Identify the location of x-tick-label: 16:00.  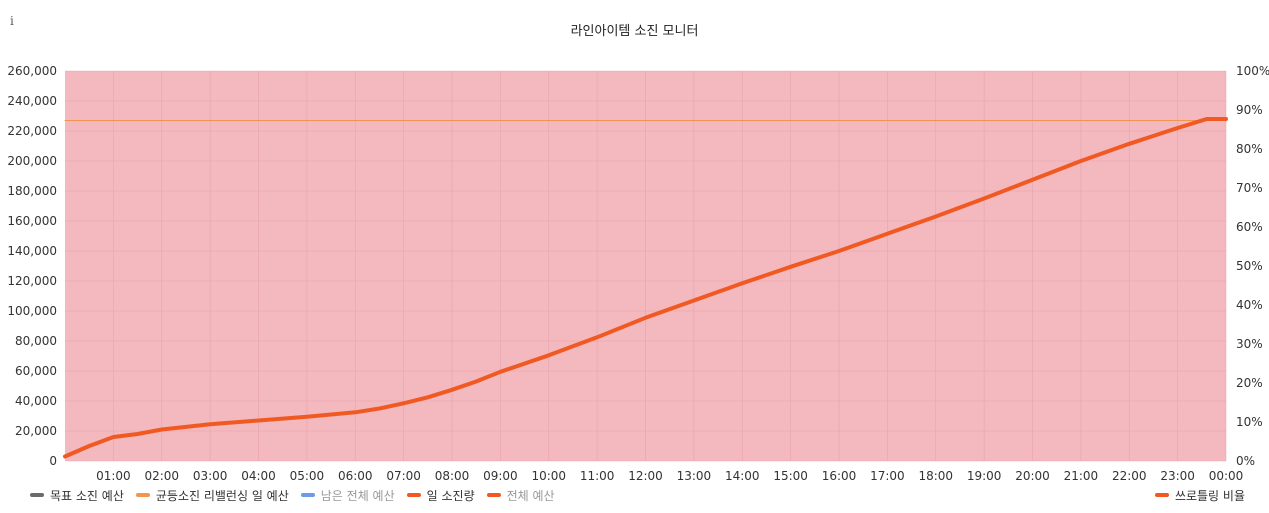
(839, 476).